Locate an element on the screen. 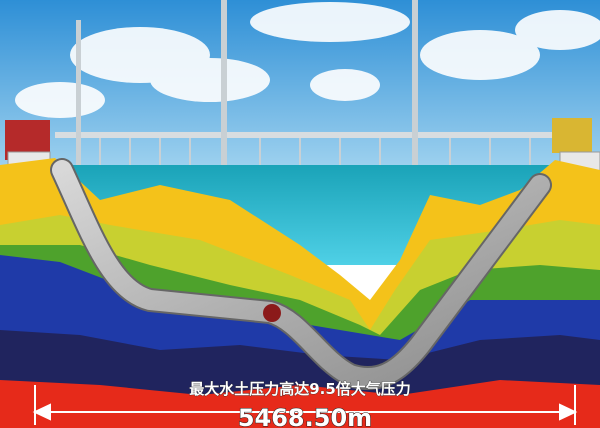 This screenshot has width=600, height=428. length-arrow is located at coordinates (305, 405).